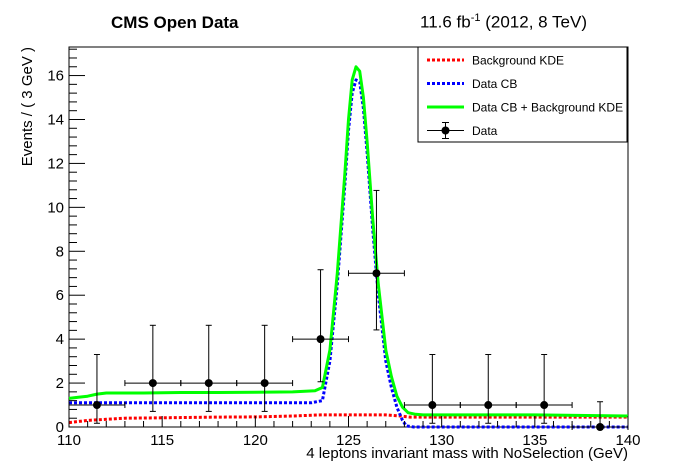  I want to click on legend-entry-background-kde: Background KDE, so click(495, 61).